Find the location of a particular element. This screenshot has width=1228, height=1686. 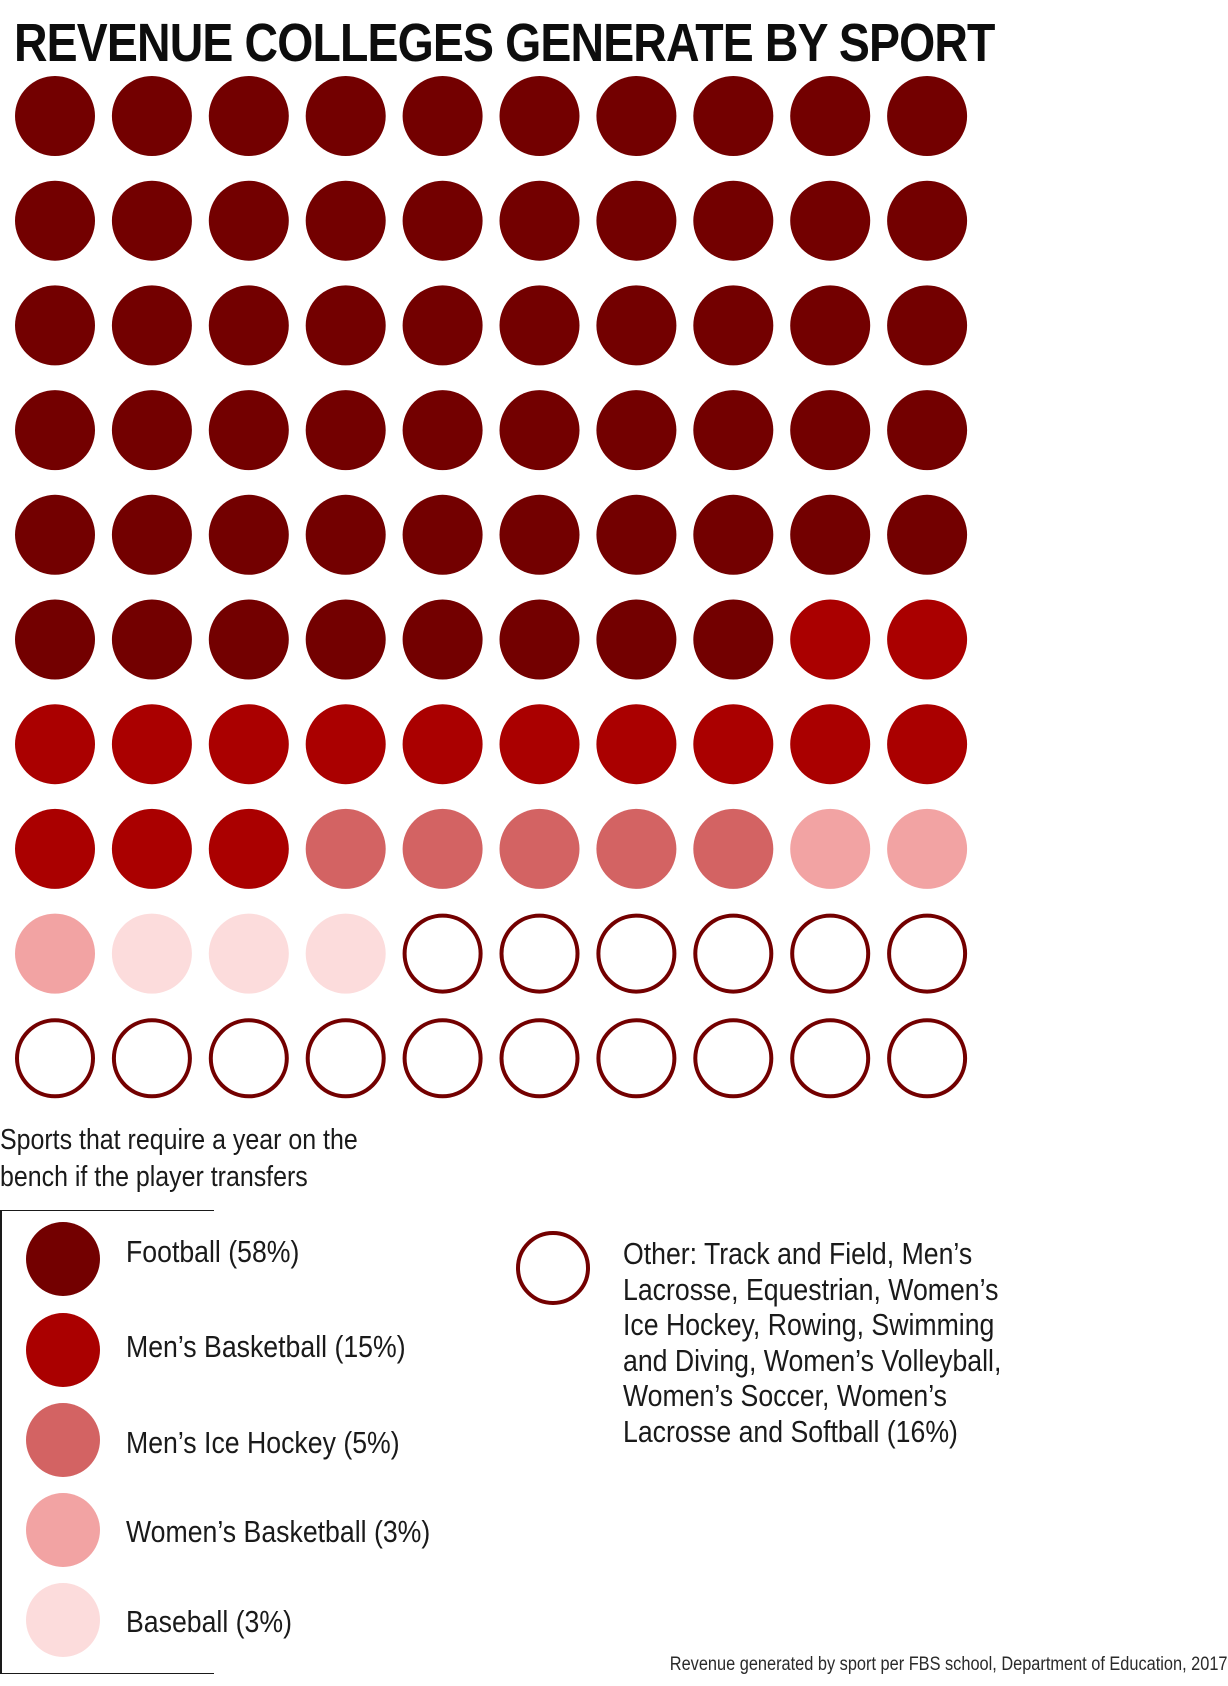

legend-swatch-mens-ice-hockey is located at coordinates (63, 1440).